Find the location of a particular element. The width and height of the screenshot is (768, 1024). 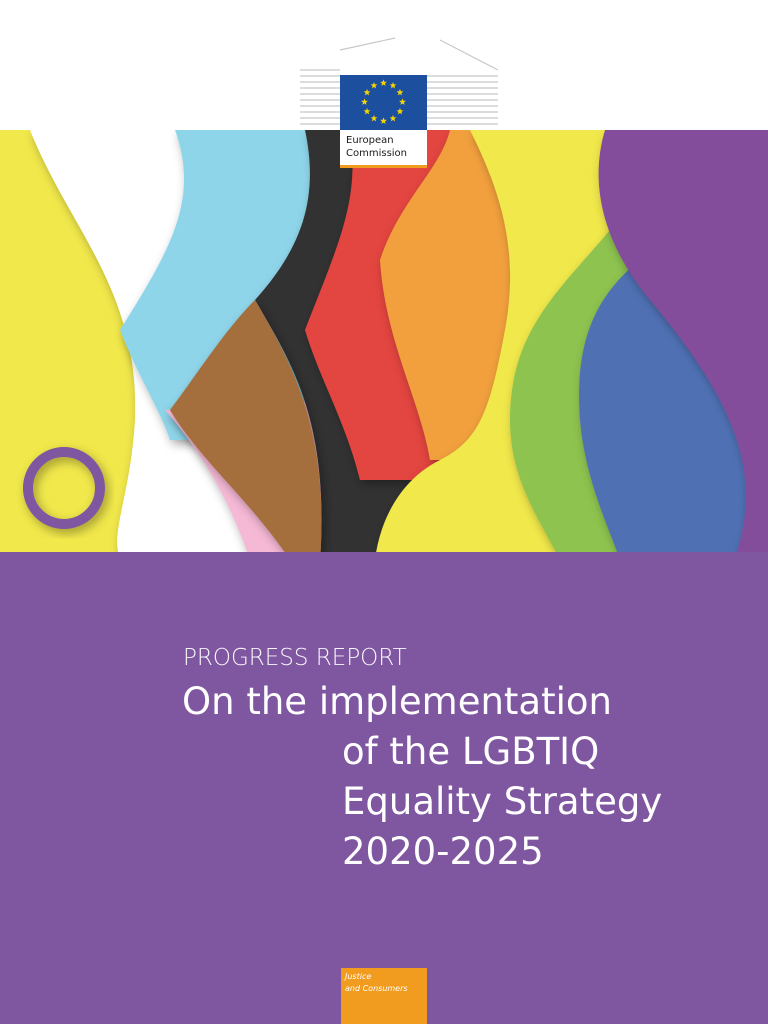

title-line: 2020-2025 is located at coordinates (443, 851).